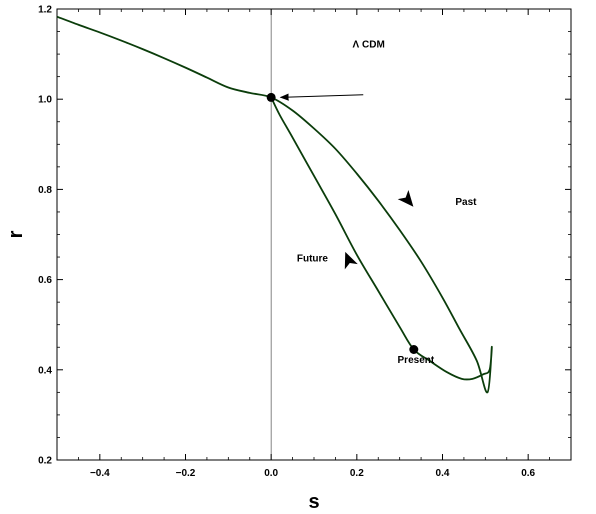  I want to click on y-tick-label: 1.2, so click(45, 10).